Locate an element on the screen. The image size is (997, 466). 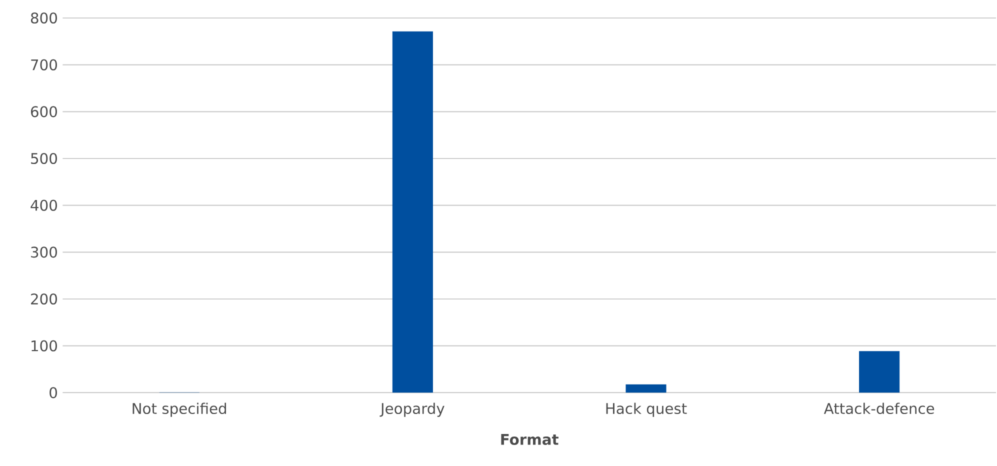
y-tick-label: 200 is located at coordinates (44, 299).